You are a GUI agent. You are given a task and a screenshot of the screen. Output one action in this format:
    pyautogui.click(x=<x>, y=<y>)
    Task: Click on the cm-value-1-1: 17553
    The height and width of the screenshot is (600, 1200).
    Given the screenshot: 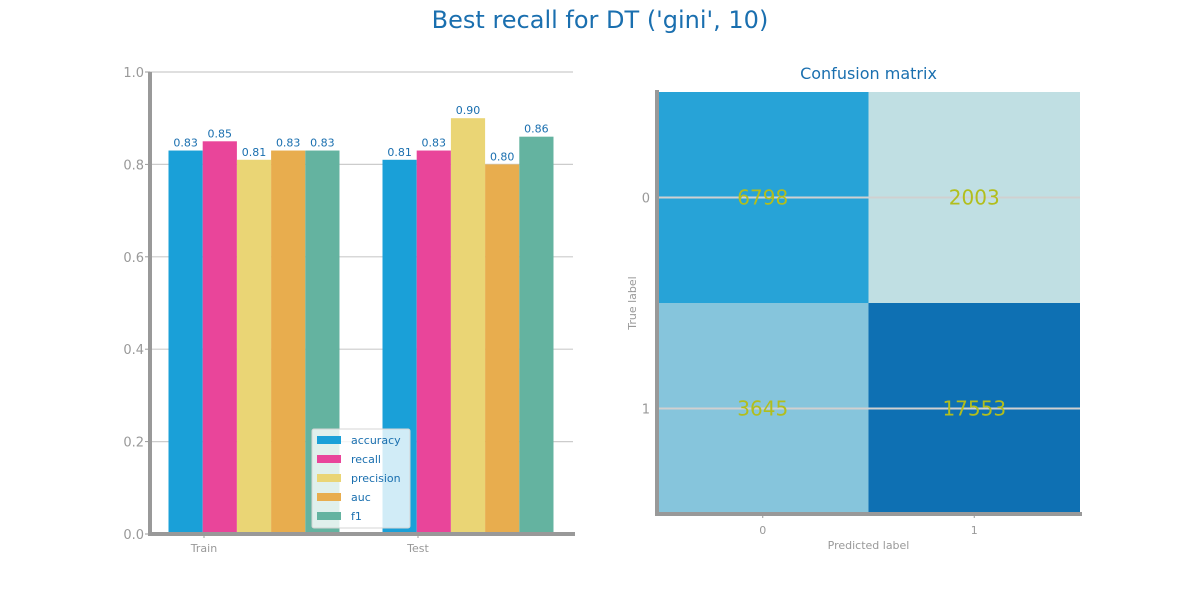 What is the action you would take?
    pyautogui.click(x=974, y=409)
    